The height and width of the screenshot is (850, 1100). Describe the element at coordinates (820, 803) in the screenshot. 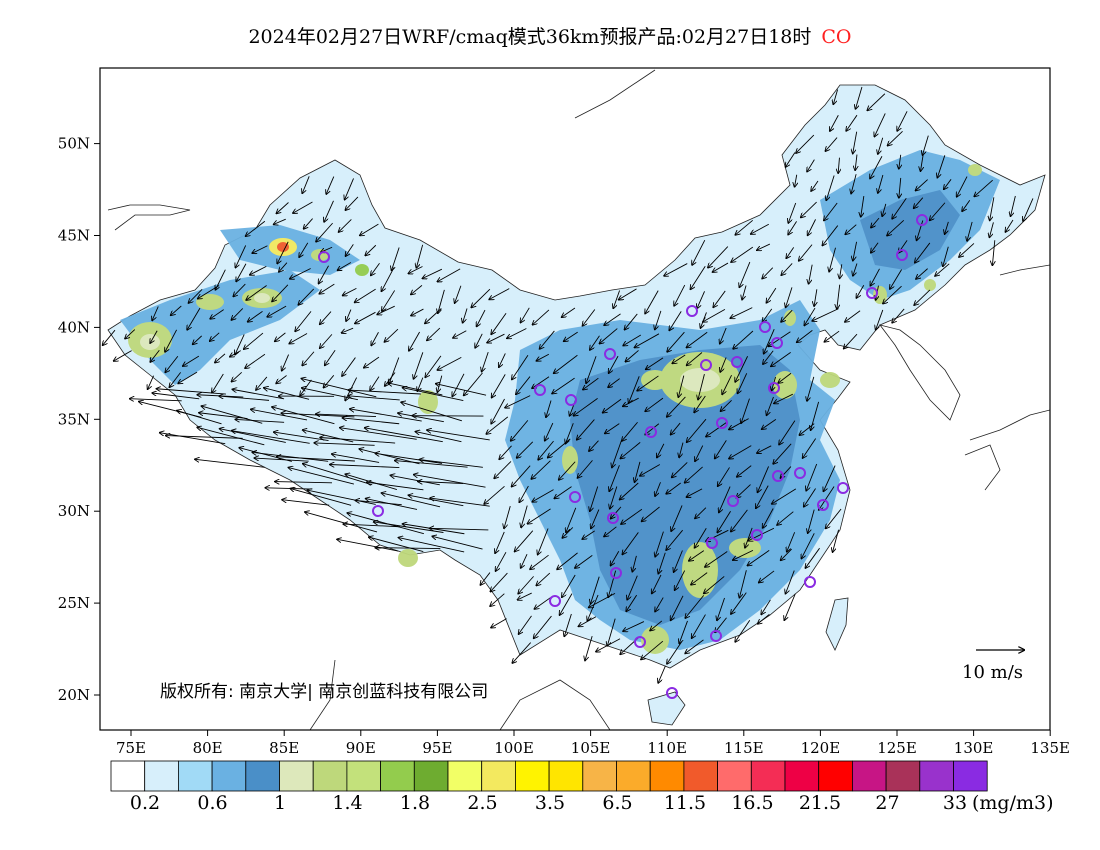

I see `colorbar-label: 21.5` at that location.